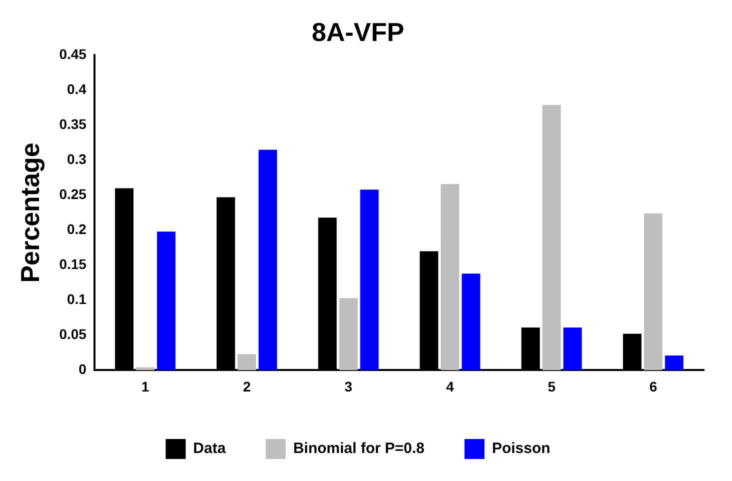 This screenshot has width=732, height=481. What do you see at coordinates (73, 54) in the screenshot?
I see `y-tick-label: 0.45` at bounding box center [73, 54].